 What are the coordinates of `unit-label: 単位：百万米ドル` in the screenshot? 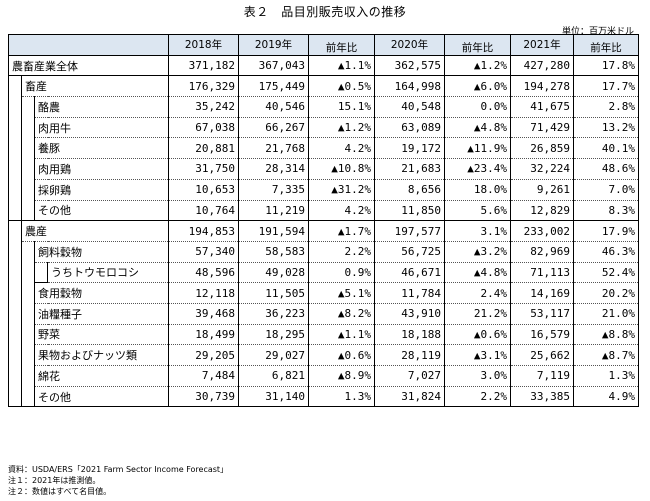 It's located at (597, 32).